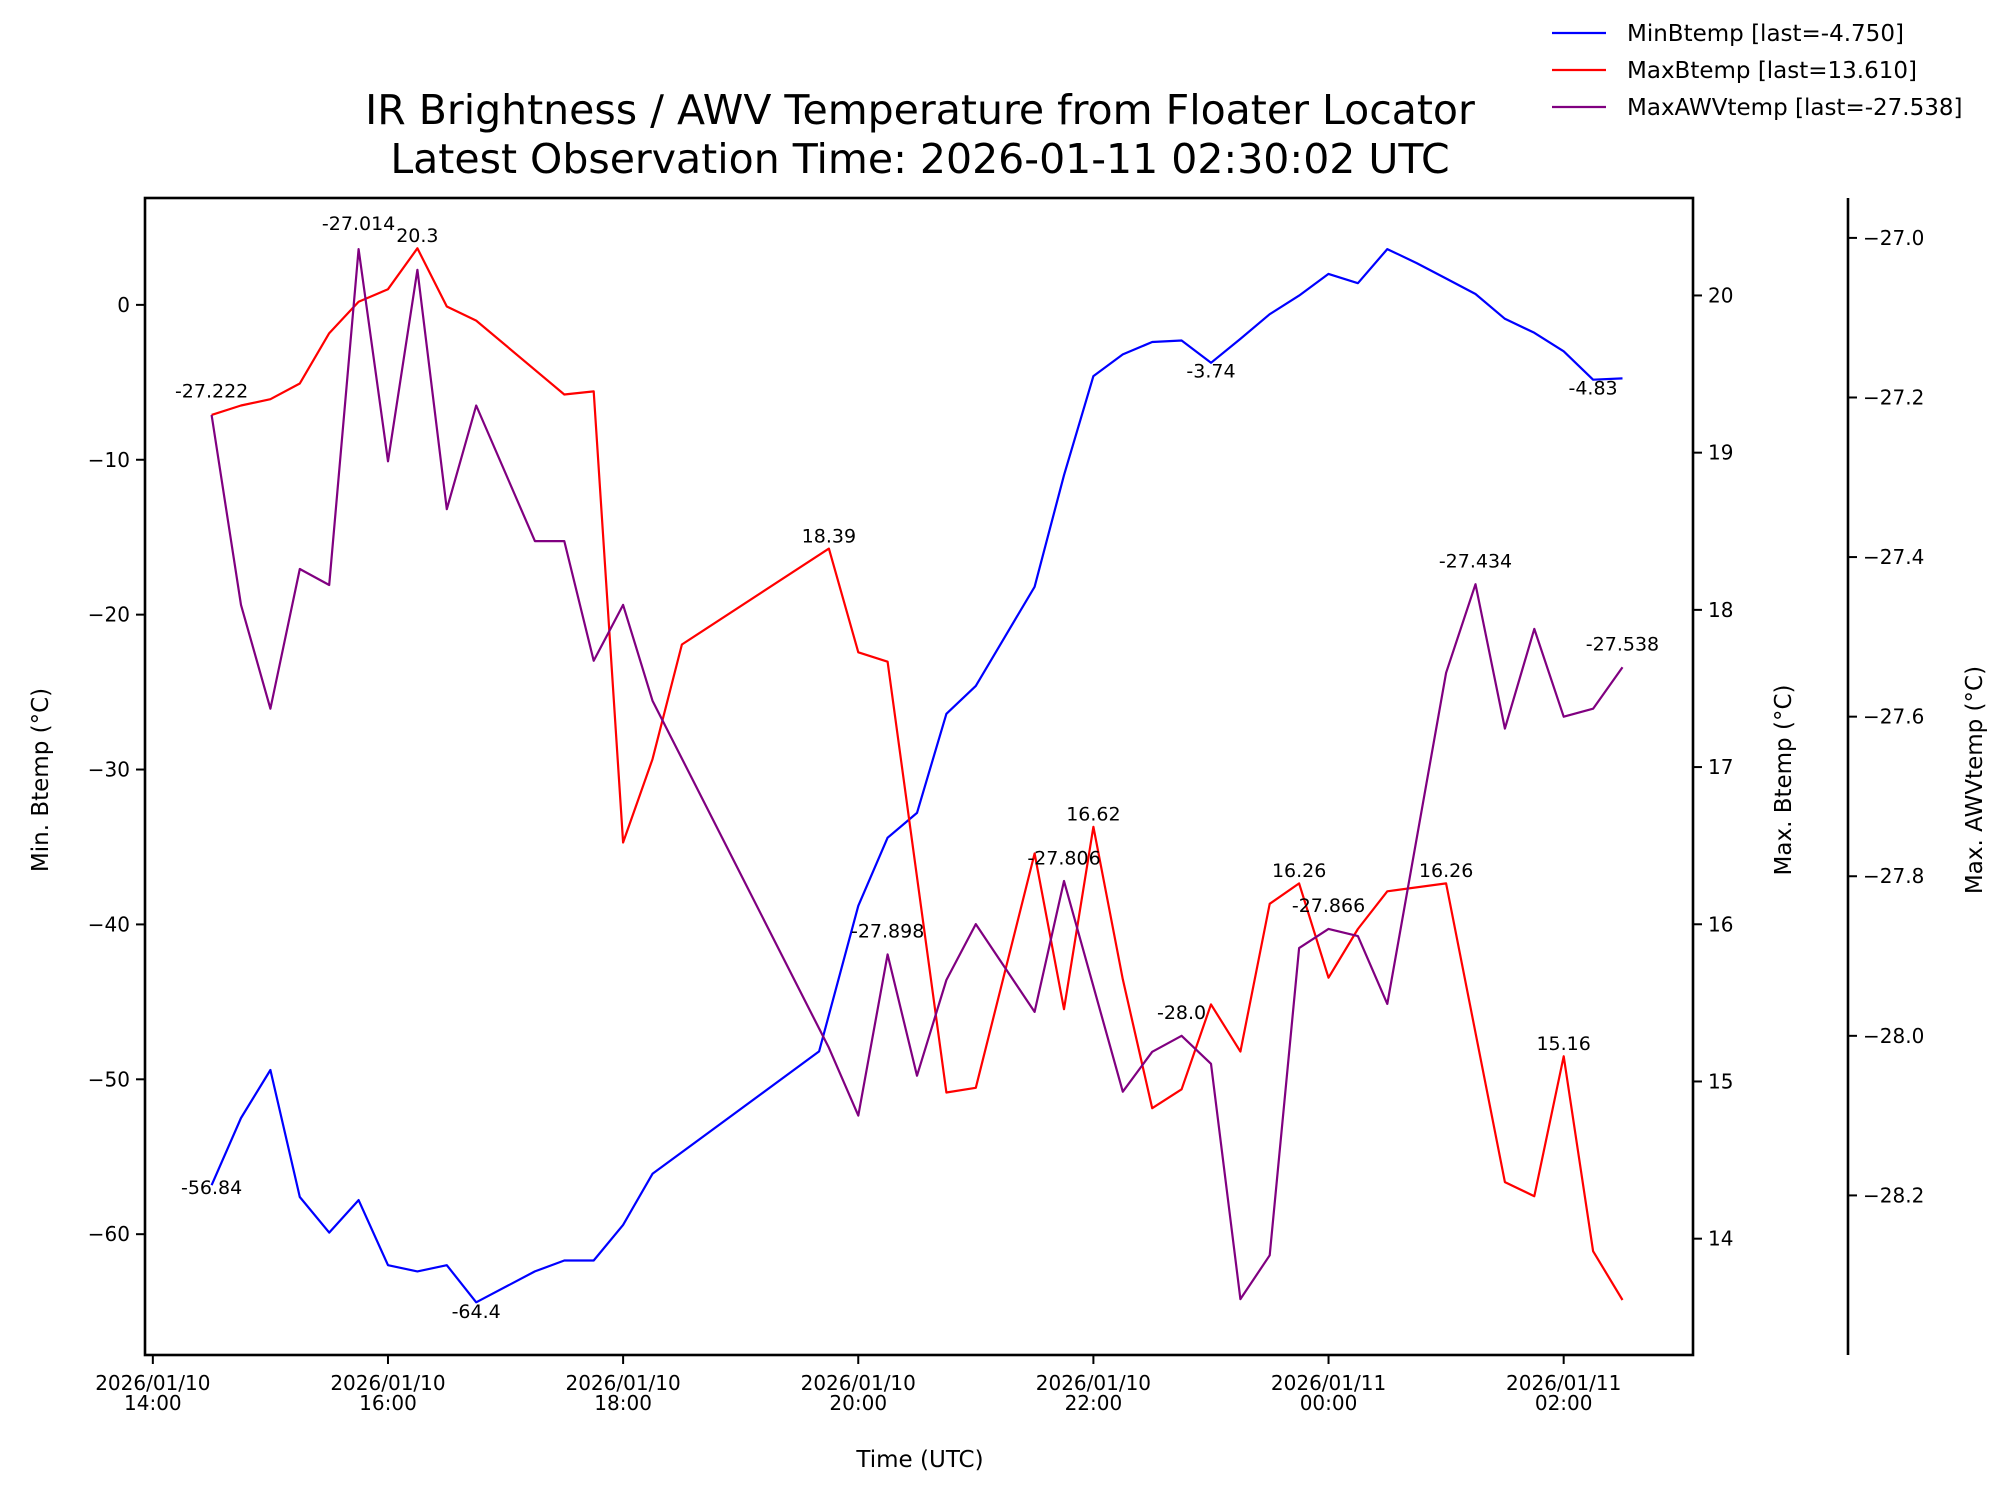 The image size is (2005, 1495). Describe the element at coordinates (211, 391) in the screenshot. I see `data-annotation: -27.222` at that location.